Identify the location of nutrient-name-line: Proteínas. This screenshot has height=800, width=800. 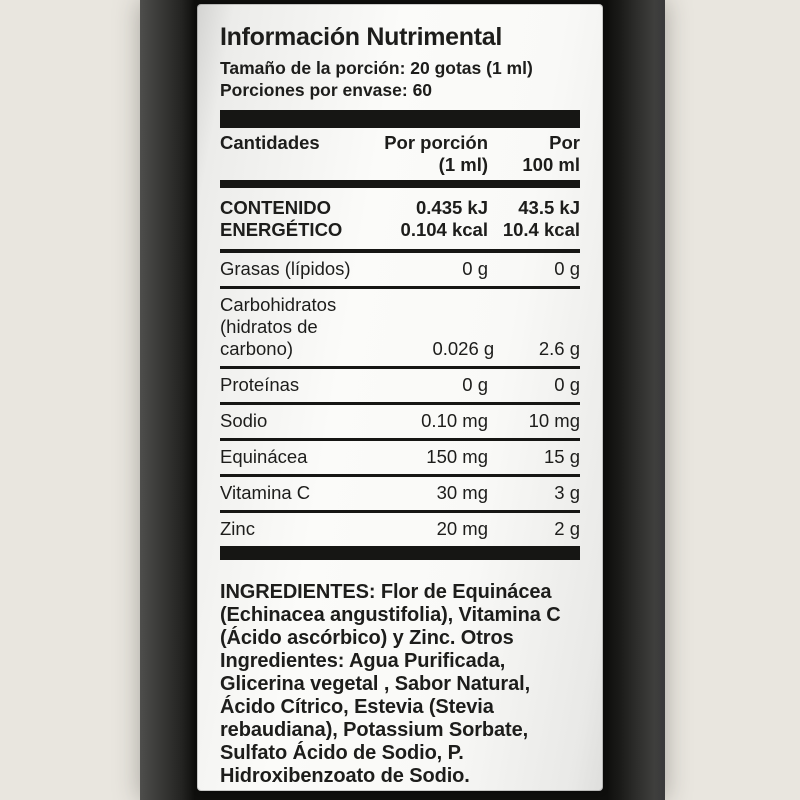
(260, 384).